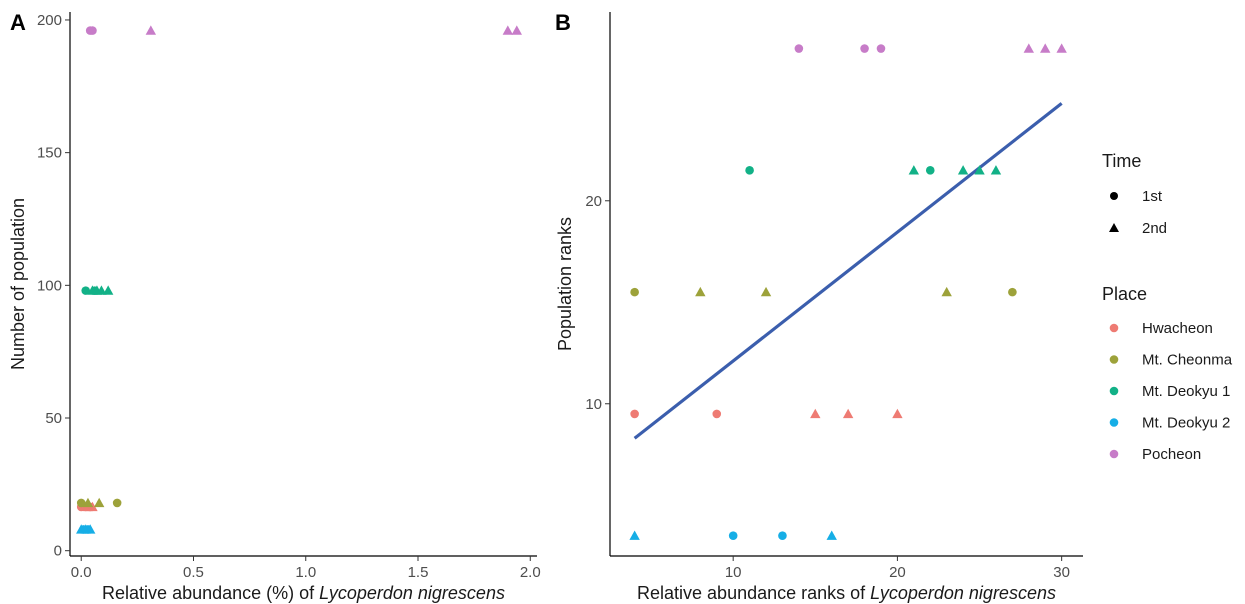  What do you see at coordinates (1121, 161) in the screenshot?
I see `legend-time-title: Time` at bounding box center [1121, 161].